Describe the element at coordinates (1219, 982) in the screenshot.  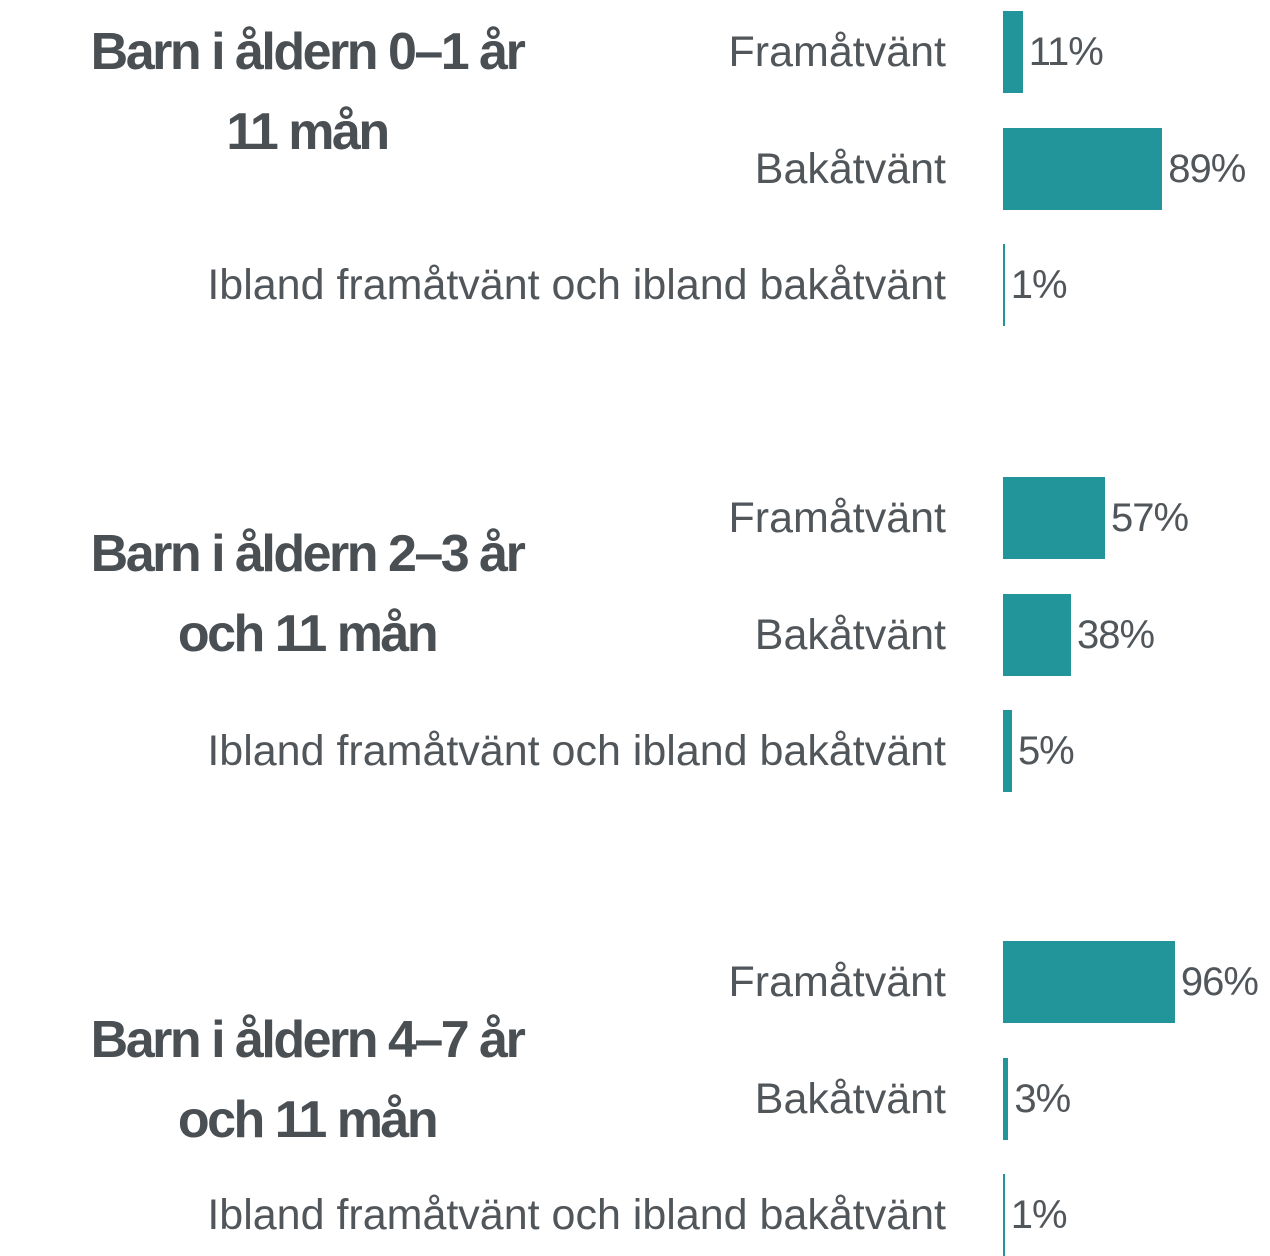
I see `value-label: 96%` at that location.